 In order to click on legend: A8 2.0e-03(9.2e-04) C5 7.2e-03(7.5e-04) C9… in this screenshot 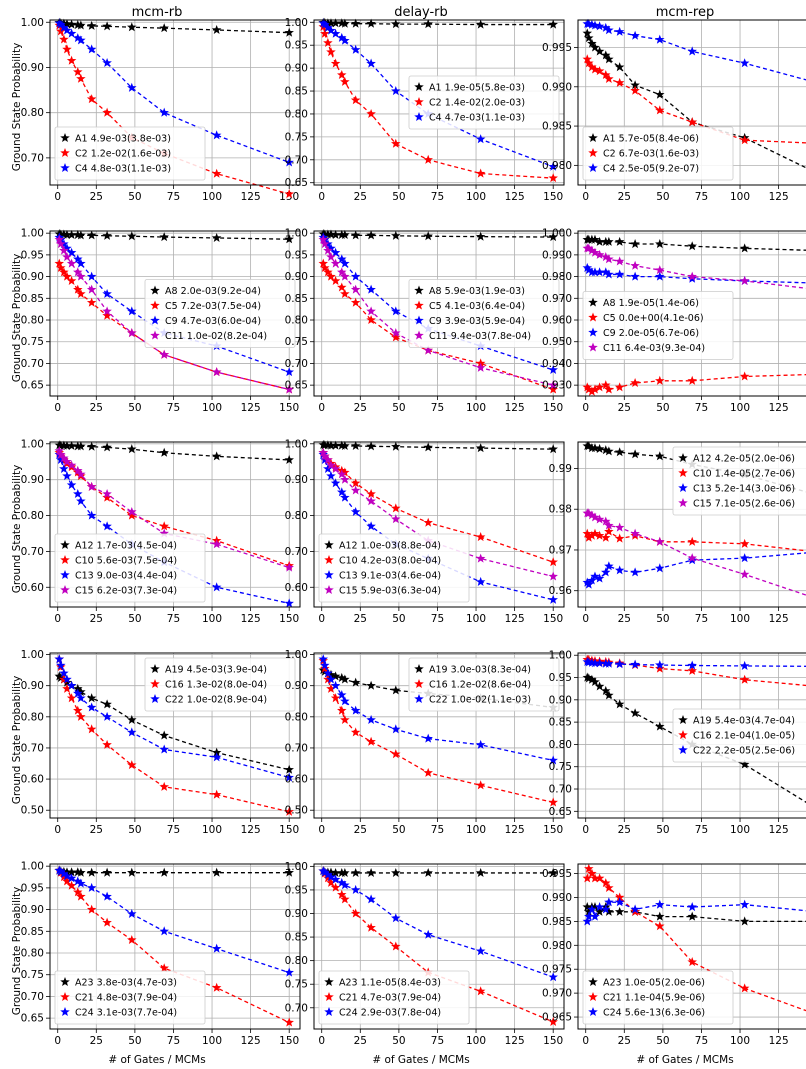, I will do `click(220, 313)`.